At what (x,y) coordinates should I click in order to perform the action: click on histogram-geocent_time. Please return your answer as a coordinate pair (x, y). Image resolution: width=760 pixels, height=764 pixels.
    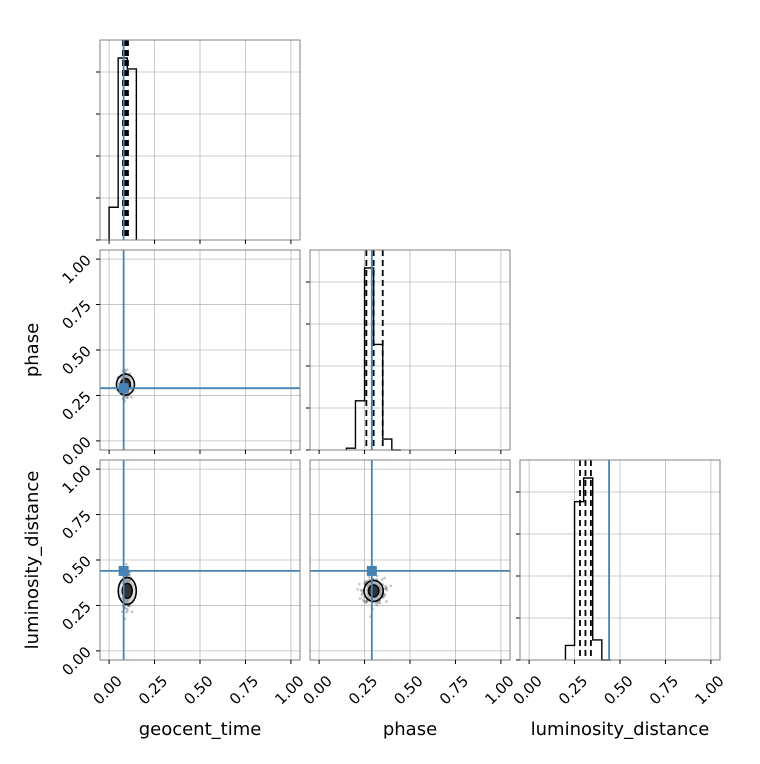
    Looking at the image, I should click on (123, 148).